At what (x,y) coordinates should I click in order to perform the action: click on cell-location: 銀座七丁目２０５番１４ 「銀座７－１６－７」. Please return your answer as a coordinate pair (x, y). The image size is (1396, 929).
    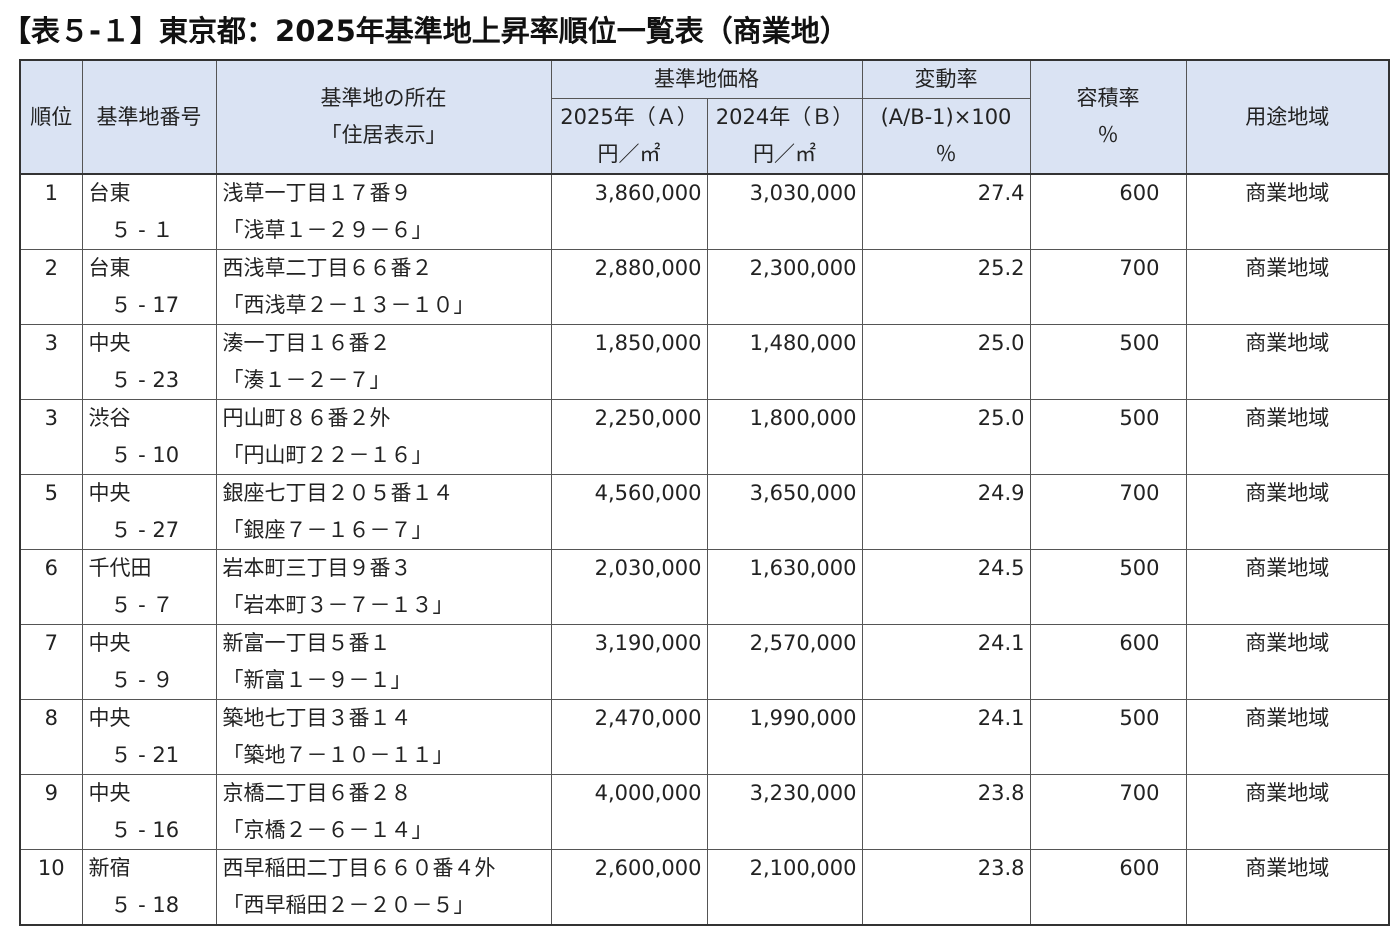
    Looking at the image, I should click on (383, 512).